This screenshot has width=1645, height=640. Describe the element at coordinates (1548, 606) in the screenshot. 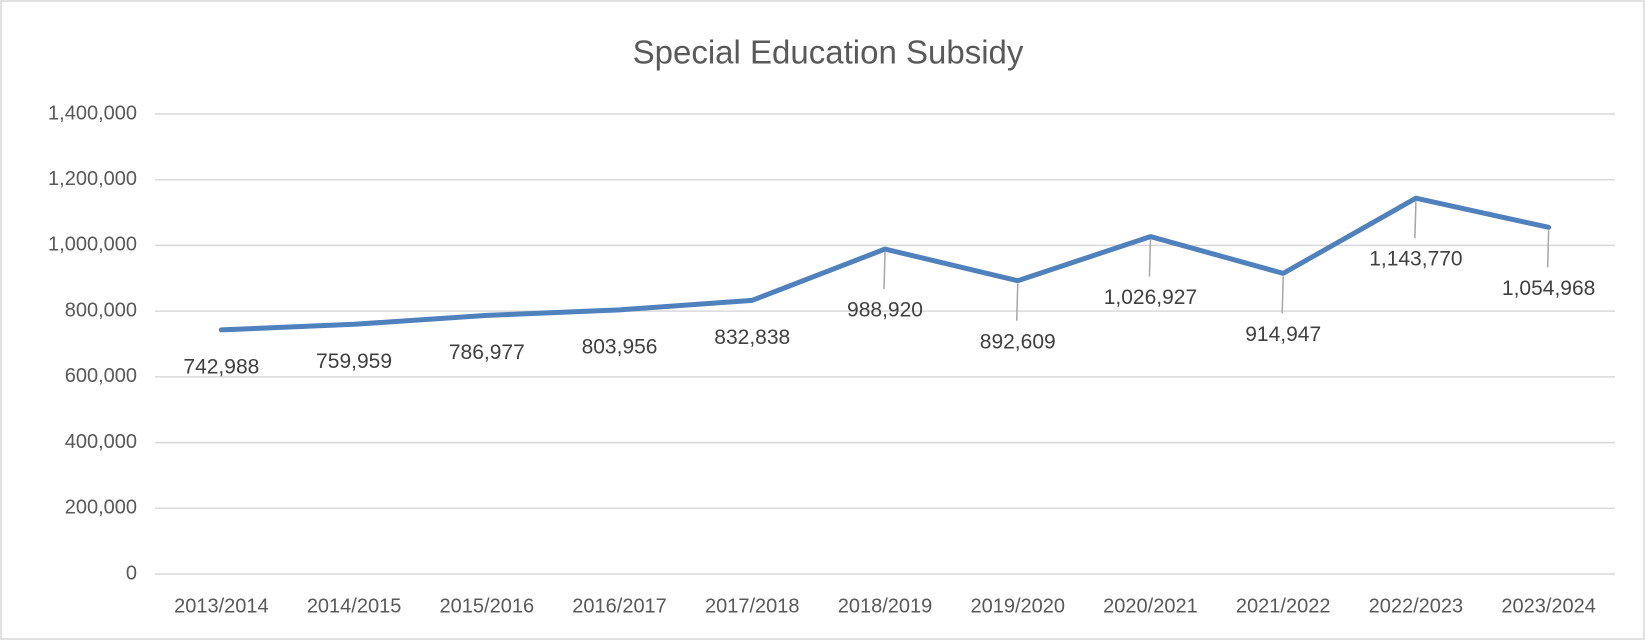

I see `x-tick-label: 2023/2024` at that location.